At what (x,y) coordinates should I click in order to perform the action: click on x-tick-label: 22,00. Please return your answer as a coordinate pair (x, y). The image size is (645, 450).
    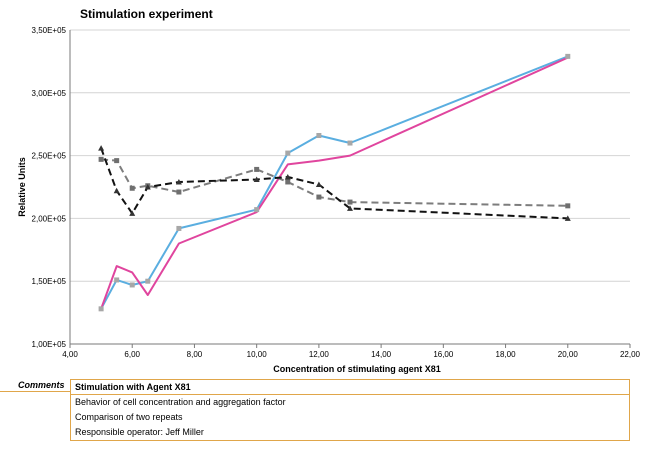
    Looking at the image, I should click on (630, 354).